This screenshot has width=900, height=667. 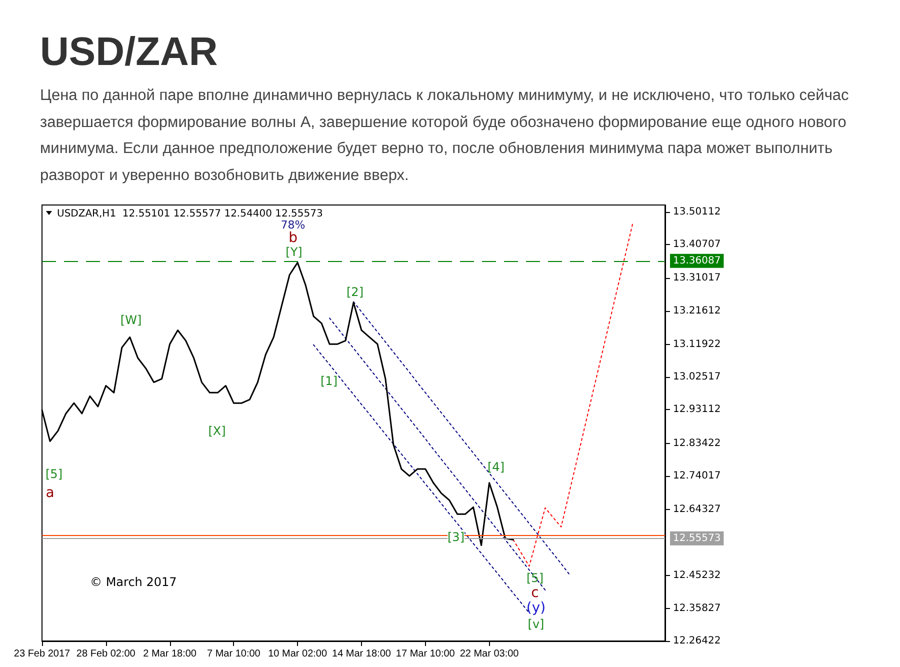 I want to click on annotation: [v], so click(x=536, y=624).